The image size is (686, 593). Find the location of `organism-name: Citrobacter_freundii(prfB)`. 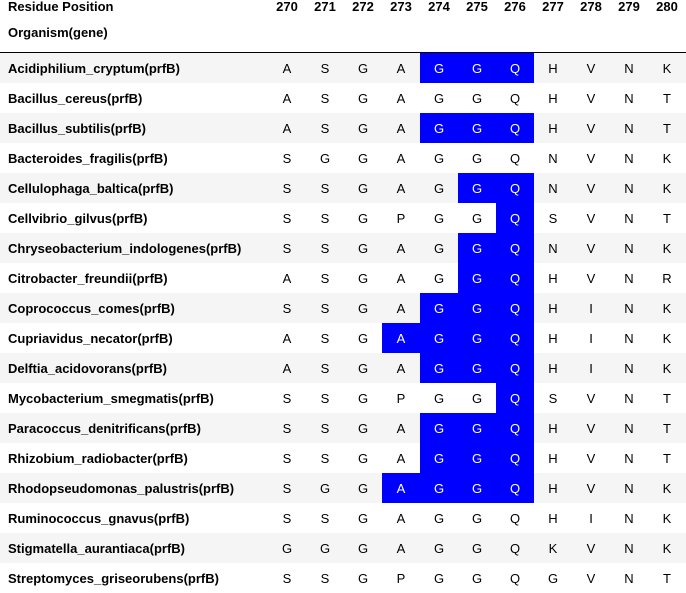

organism-name: Citrobacter_freundii(prfB) is located at coordinates (134, 278).